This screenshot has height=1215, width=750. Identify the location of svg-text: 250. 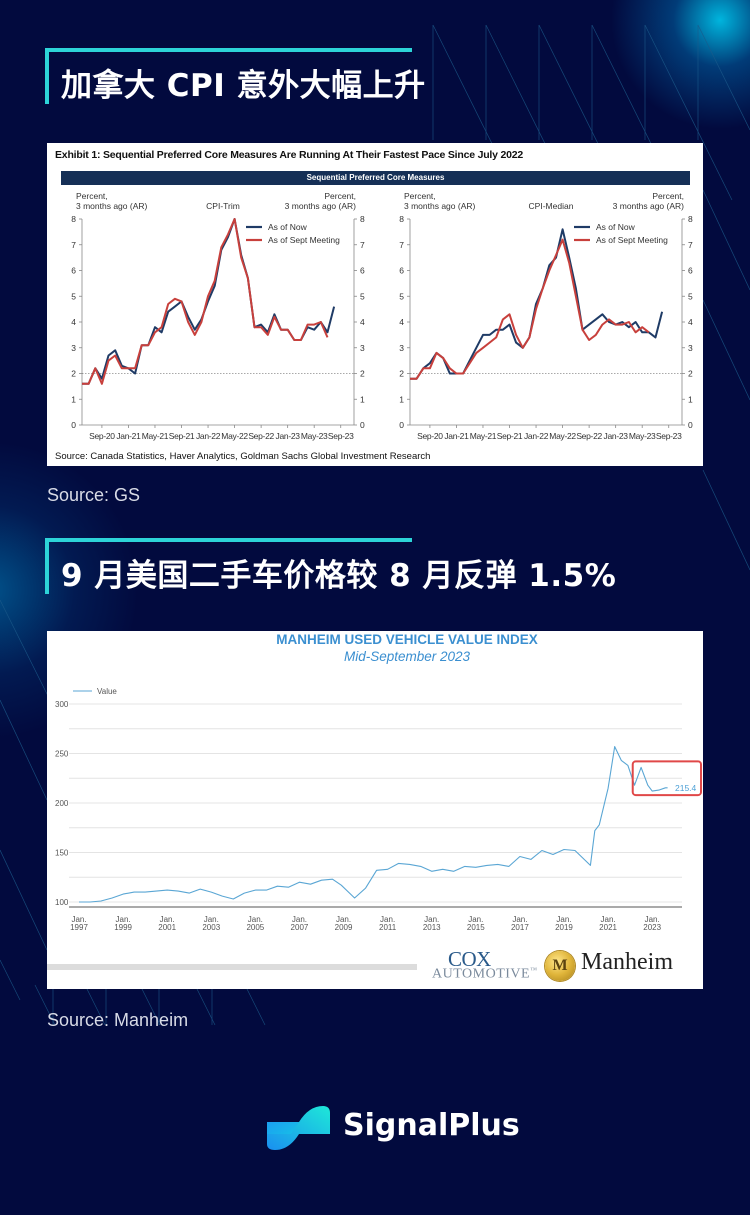
(62, 754).